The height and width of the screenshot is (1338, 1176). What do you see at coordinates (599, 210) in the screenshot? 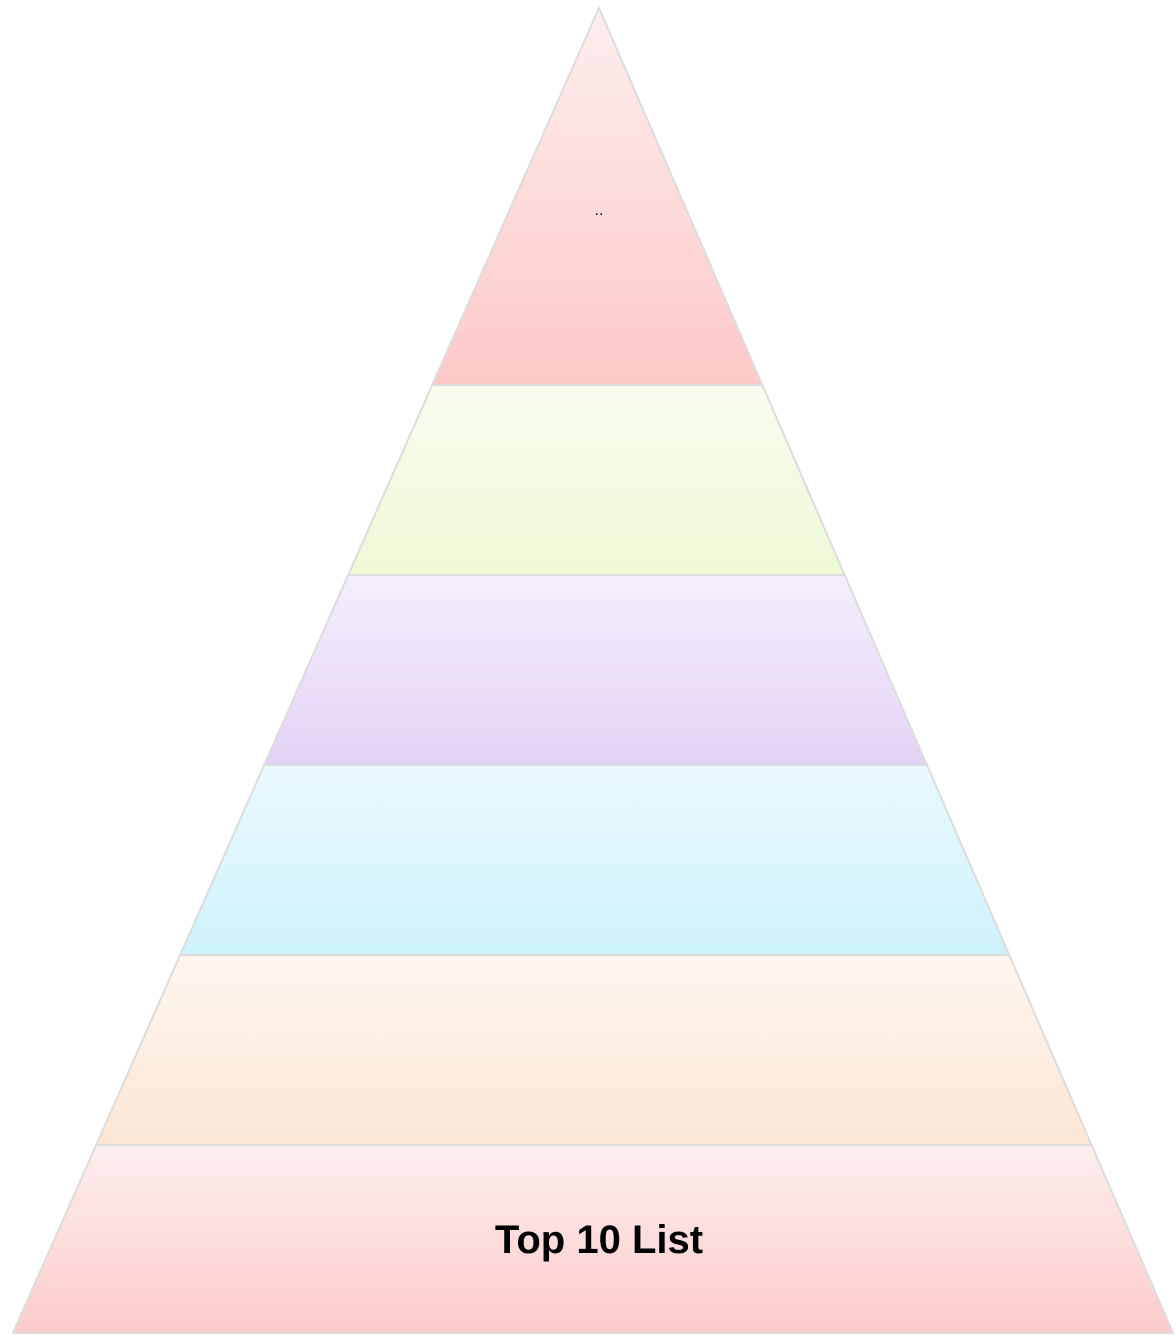
I see `pyramid-layer-1-label: ..` at bounding box center [599, 210].